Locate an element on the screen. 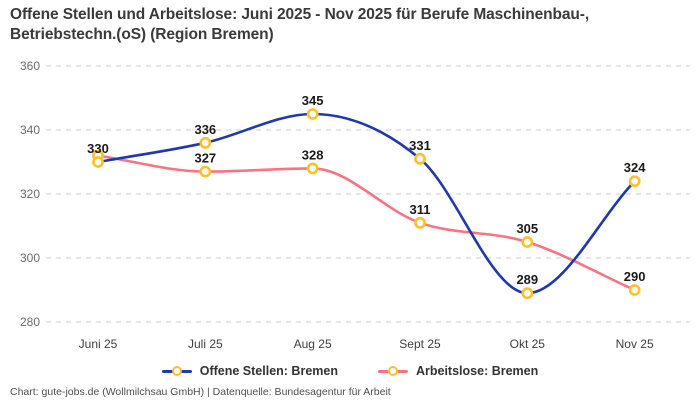 The image size is (700, 400). legend-item-arbeitslose: Arbeitslose: Bremen is located at coordinates (458, 371).